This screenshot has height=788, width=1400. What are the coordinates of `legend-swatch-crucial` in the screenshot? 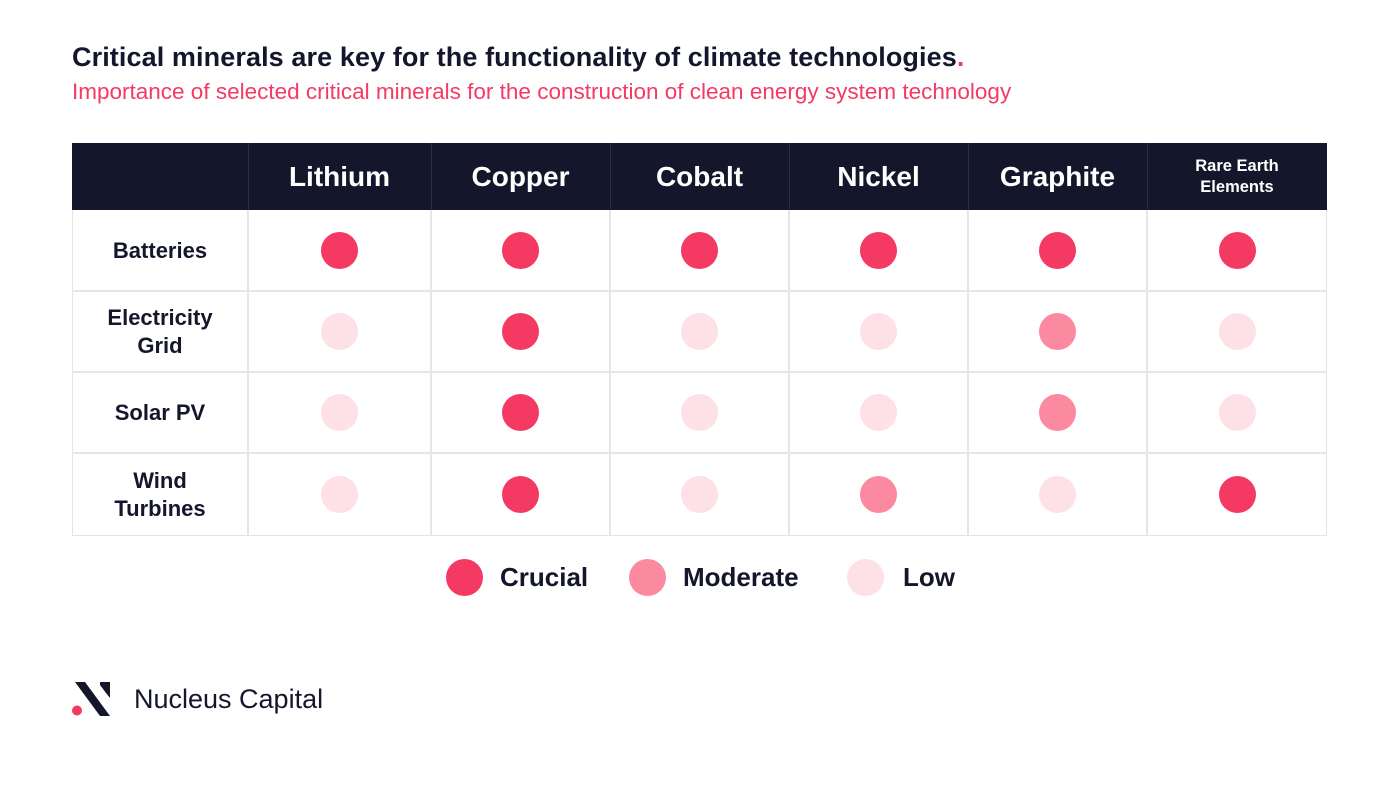 It's located at (464, 577).